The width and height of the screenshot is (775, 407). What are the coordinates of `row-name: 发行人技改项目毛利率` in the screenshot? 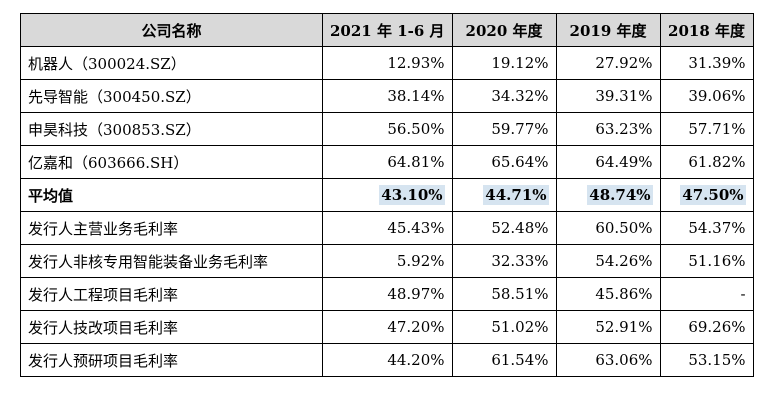 It's located at (171, 327).